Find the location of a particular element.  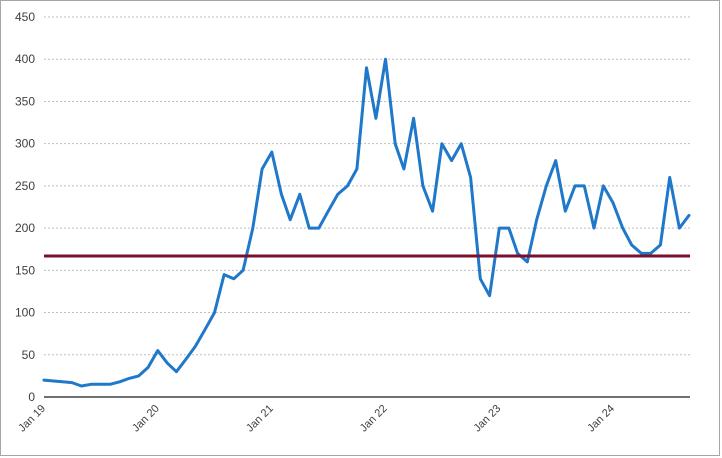

y-tick-label: 150 is located at coordinates (25, 270).